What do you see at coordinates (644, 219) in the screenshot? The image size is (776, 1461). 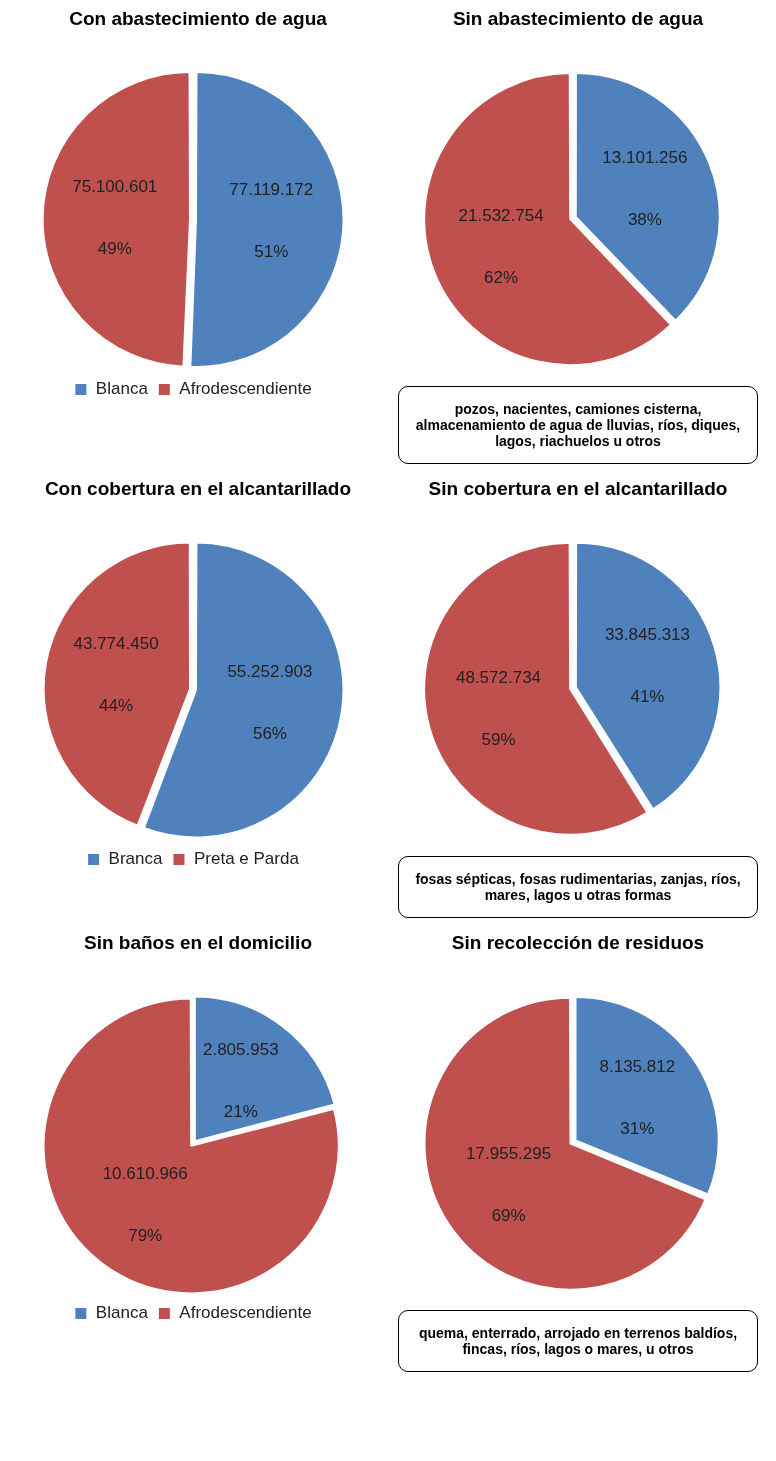 I see `text: 38%` at bounding box center [644, 219].